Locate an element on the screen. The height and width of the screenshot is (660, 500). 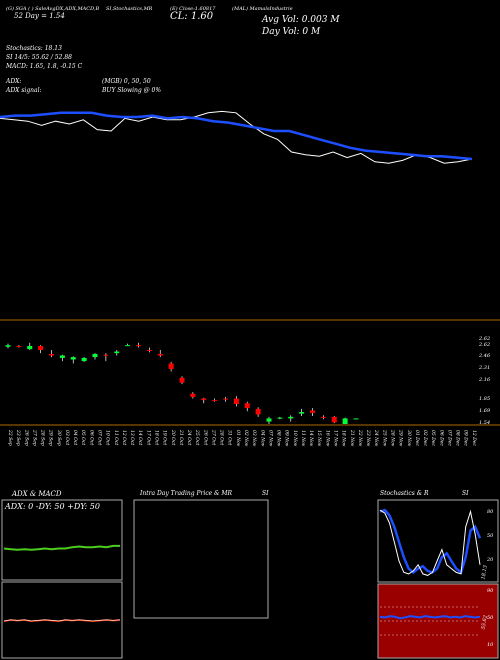
stoch-readout: Stochastics: 18.13 is located at coordinates (34, 48).